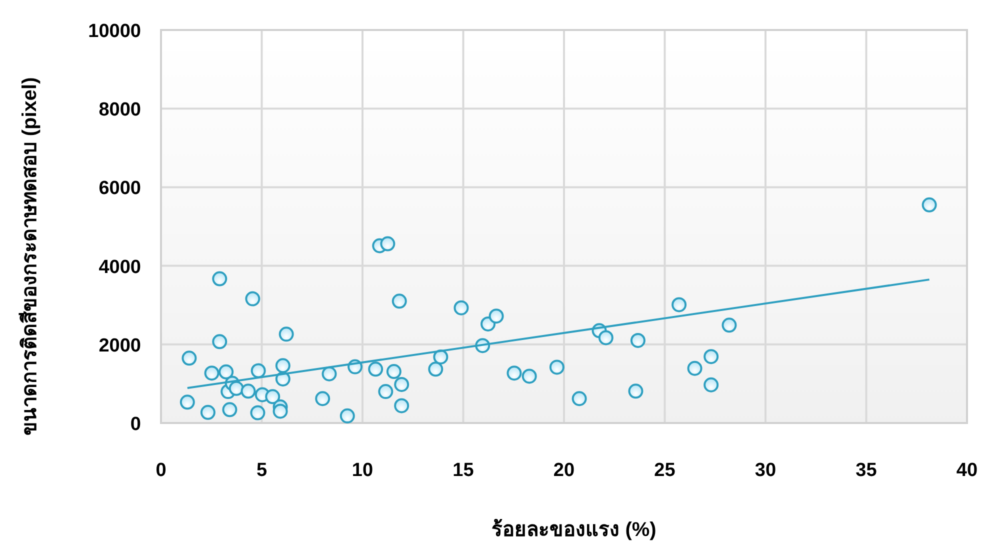 The height and width of the screenshot is (545, 985). Describe the element at coordinates (119, 267) in the screenshot. I see `y-tick-label: 4000` at that location.